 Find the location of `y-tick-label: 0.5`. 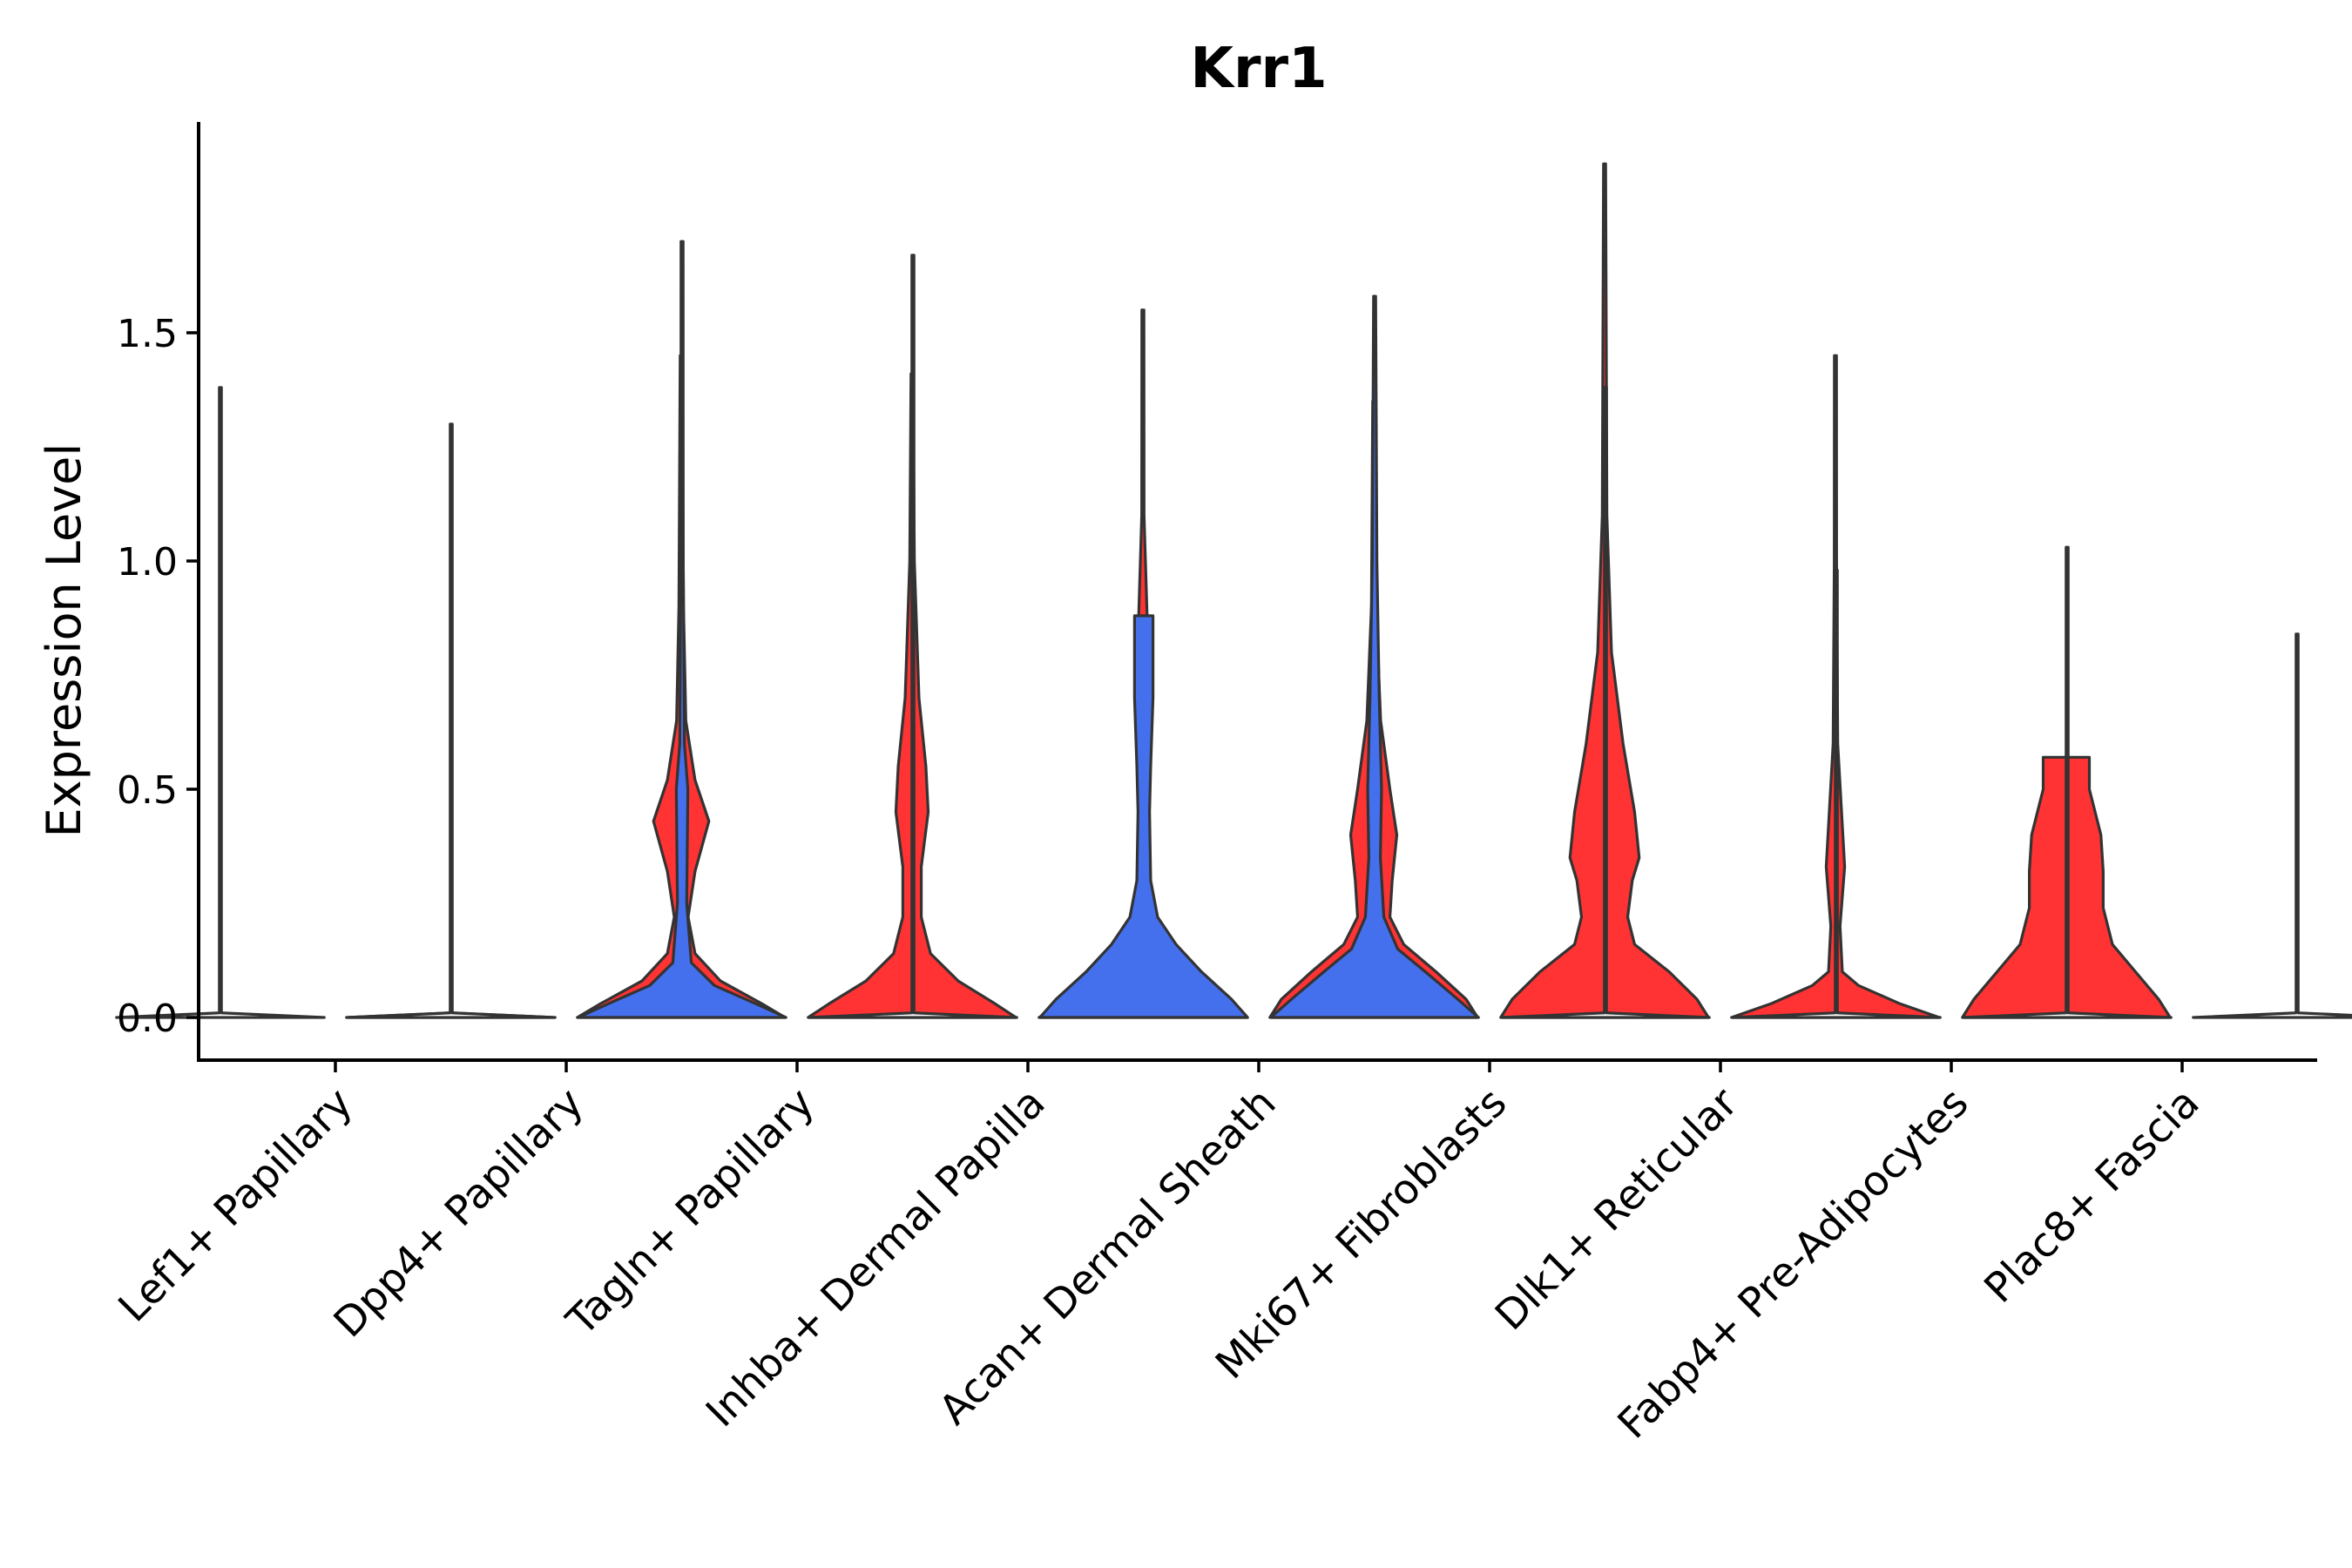

y-tick-label: 0.5 is located at coordinates (147, 790).